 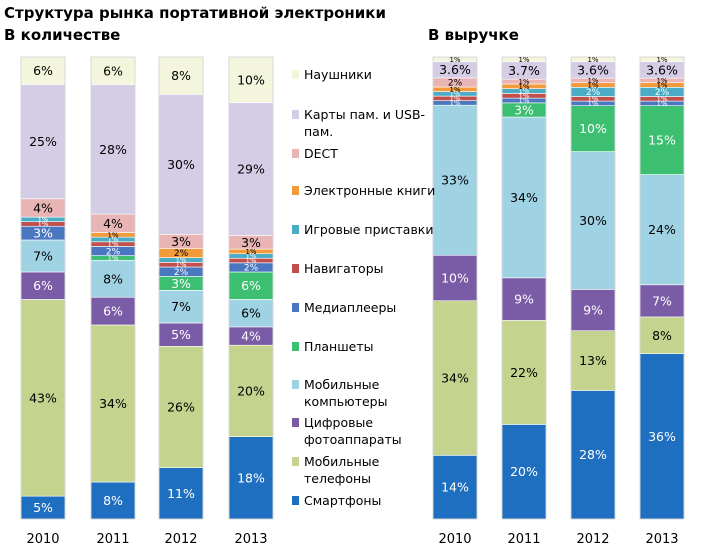 I want to click on legend-label: Наушники, so click(x=338, y=74).